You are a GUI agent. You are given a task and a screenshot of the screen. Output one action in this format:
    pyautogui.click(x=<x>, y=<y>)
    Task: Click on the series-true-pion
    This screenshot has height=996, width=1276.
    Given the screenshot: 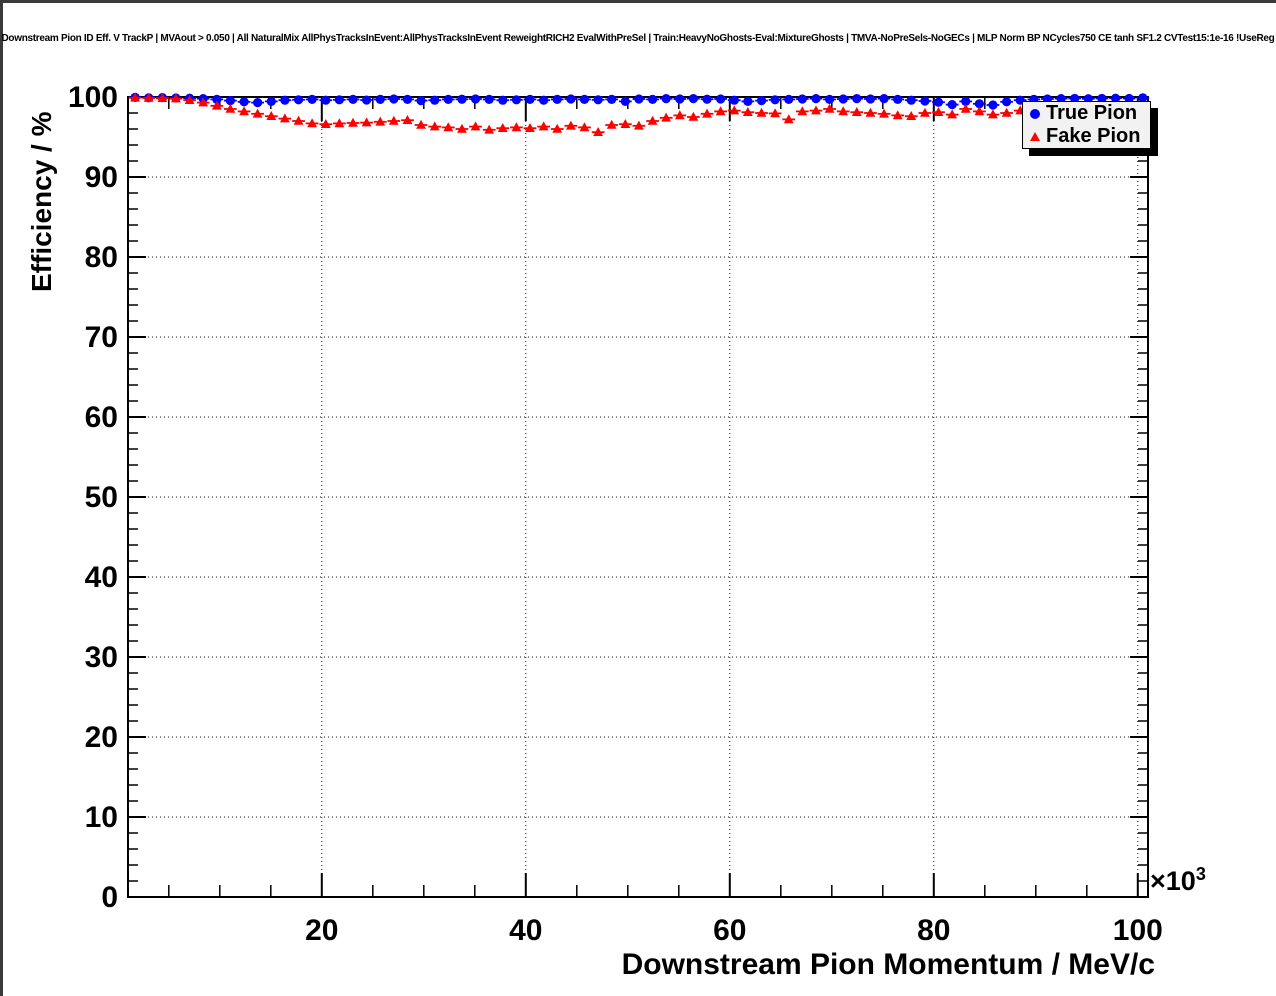 What is the action you would take?
    pyautogui.click(x=639, y=101)
    